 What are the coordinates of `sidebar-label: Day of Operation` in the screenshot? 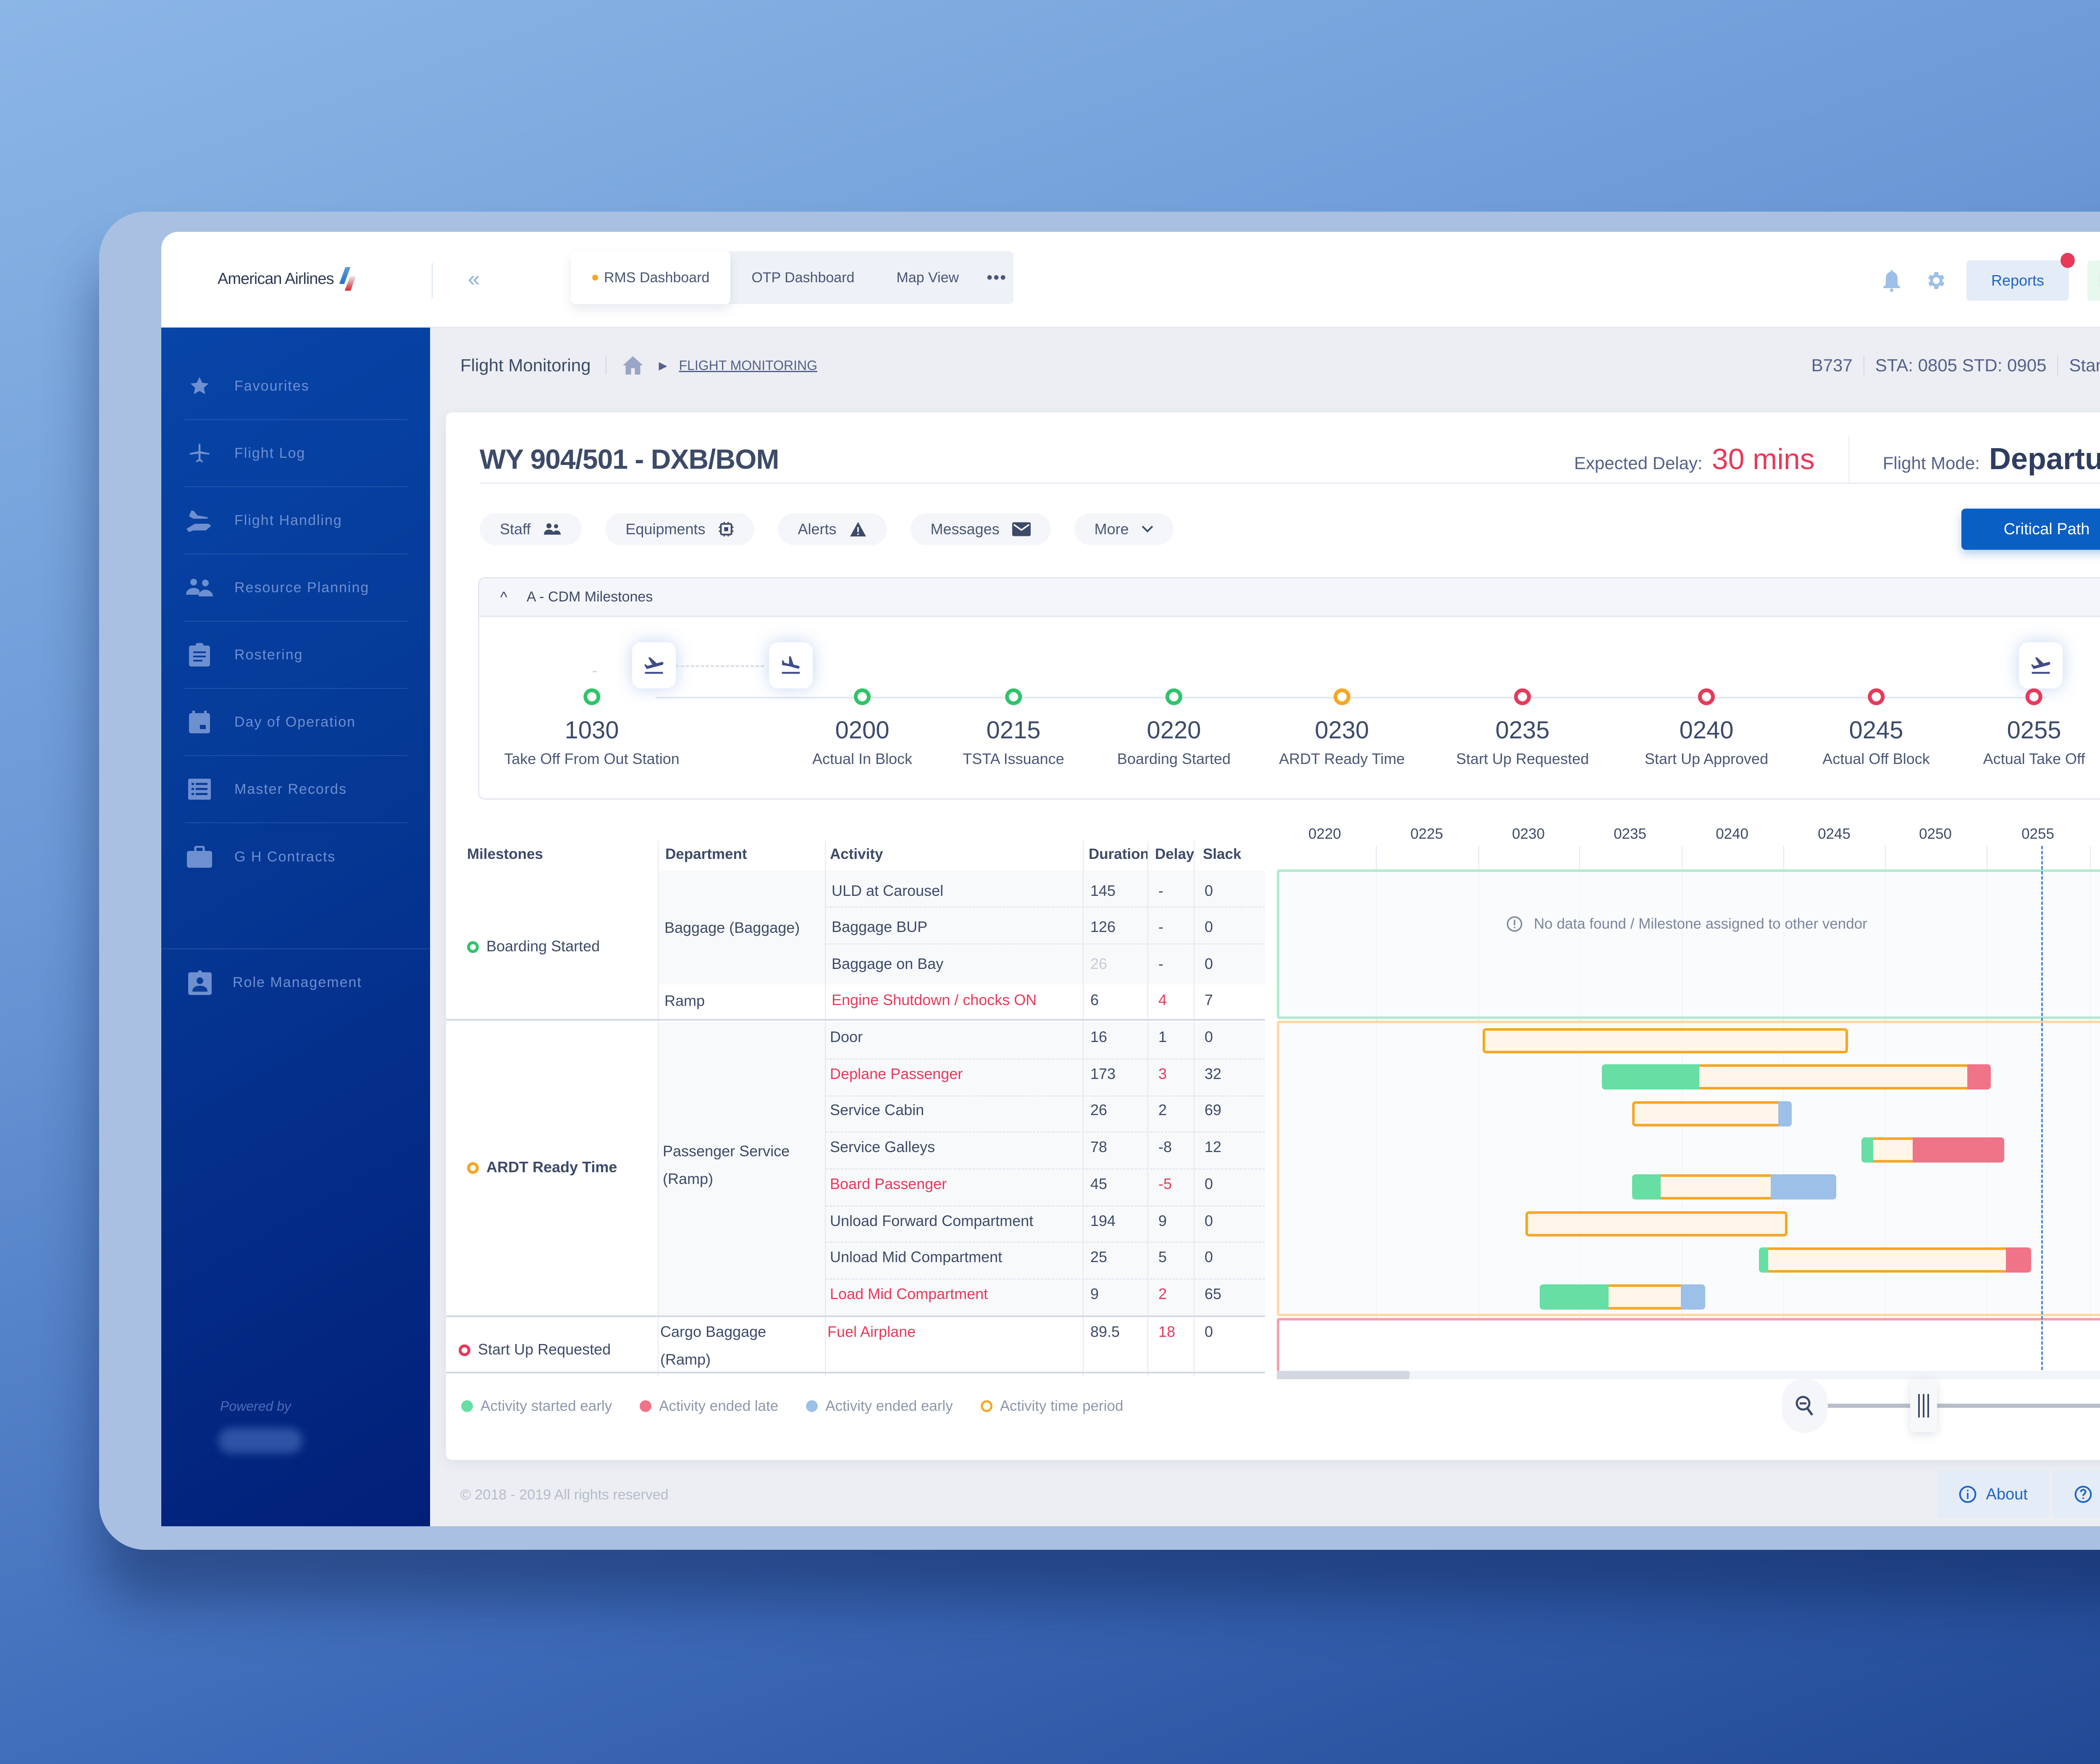 It's located at (295, 722).